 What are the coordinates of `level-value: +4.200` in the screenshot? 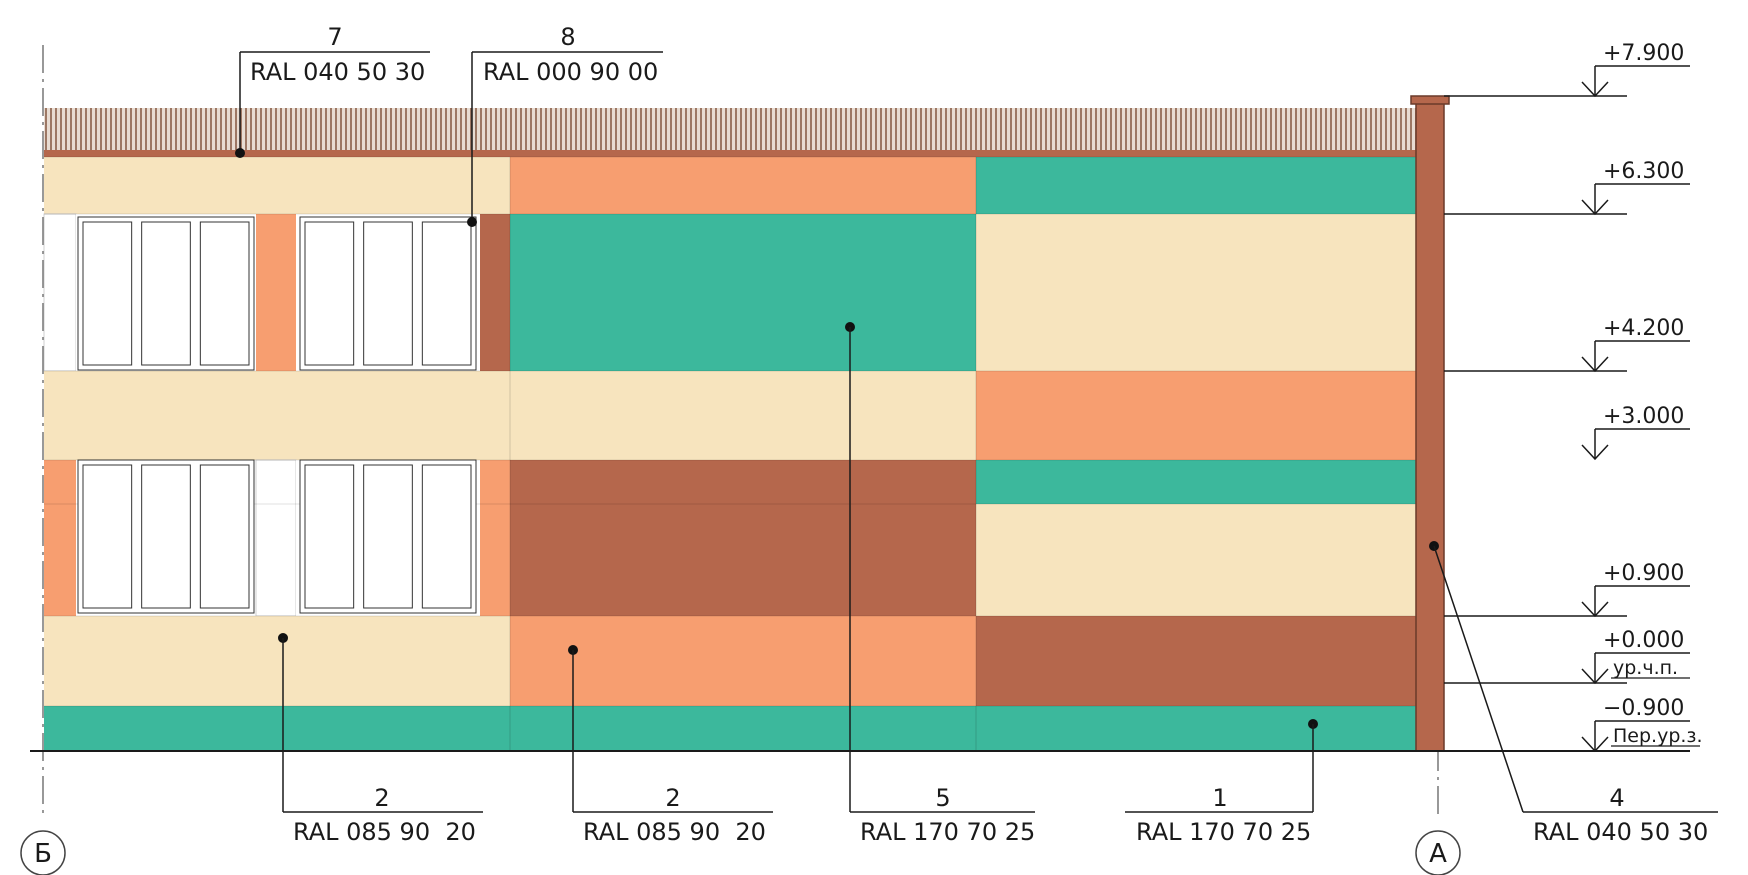 It's located at (1643, 328).